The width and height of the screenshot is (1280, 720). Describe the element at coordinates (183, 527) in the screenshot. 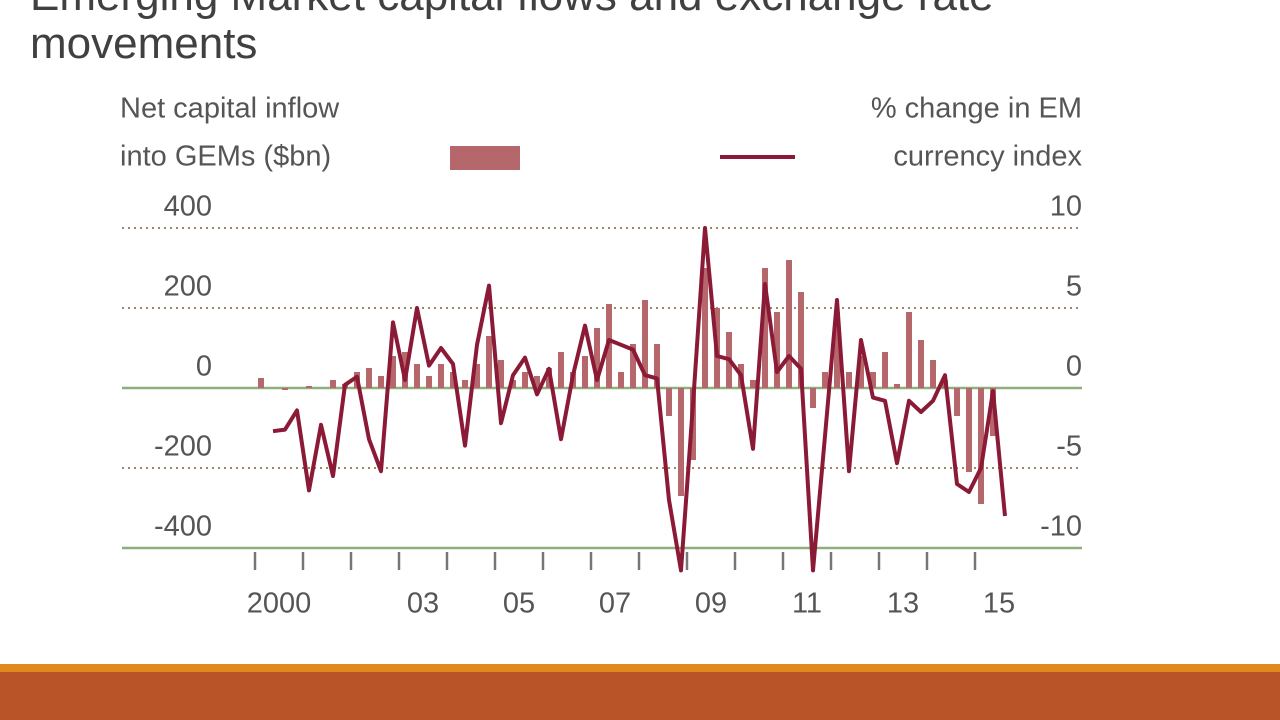

I see `y-tick-label: -400` at that location.